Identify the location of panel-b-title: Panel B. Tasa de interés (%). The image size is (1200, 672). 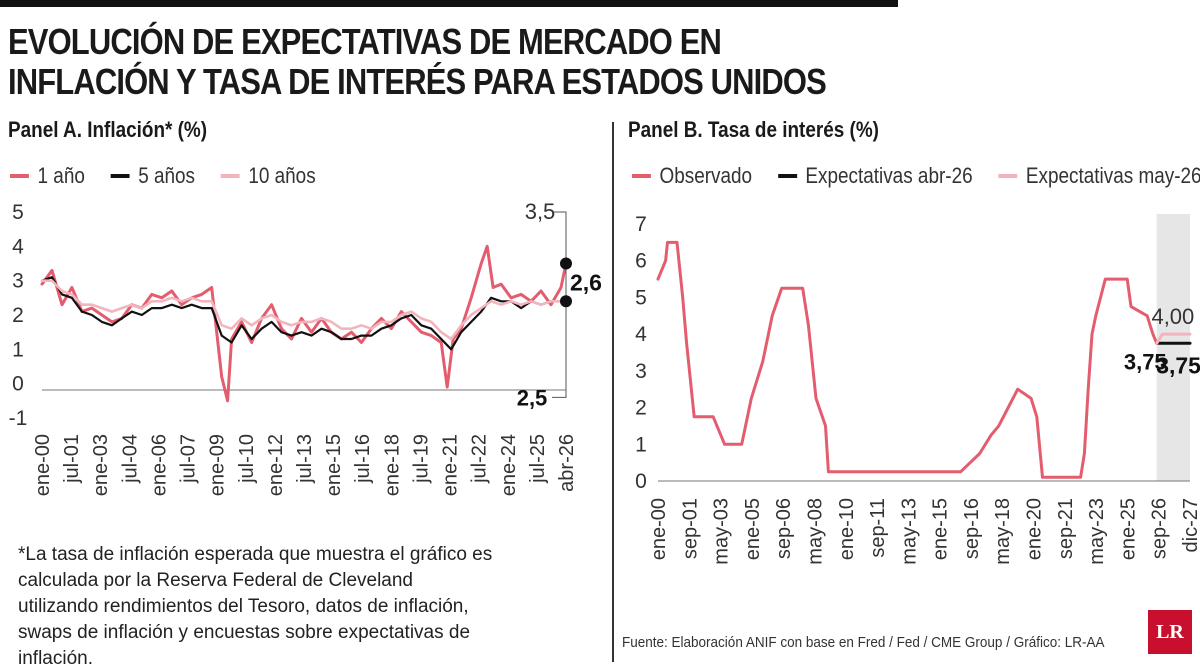
(753, 129).